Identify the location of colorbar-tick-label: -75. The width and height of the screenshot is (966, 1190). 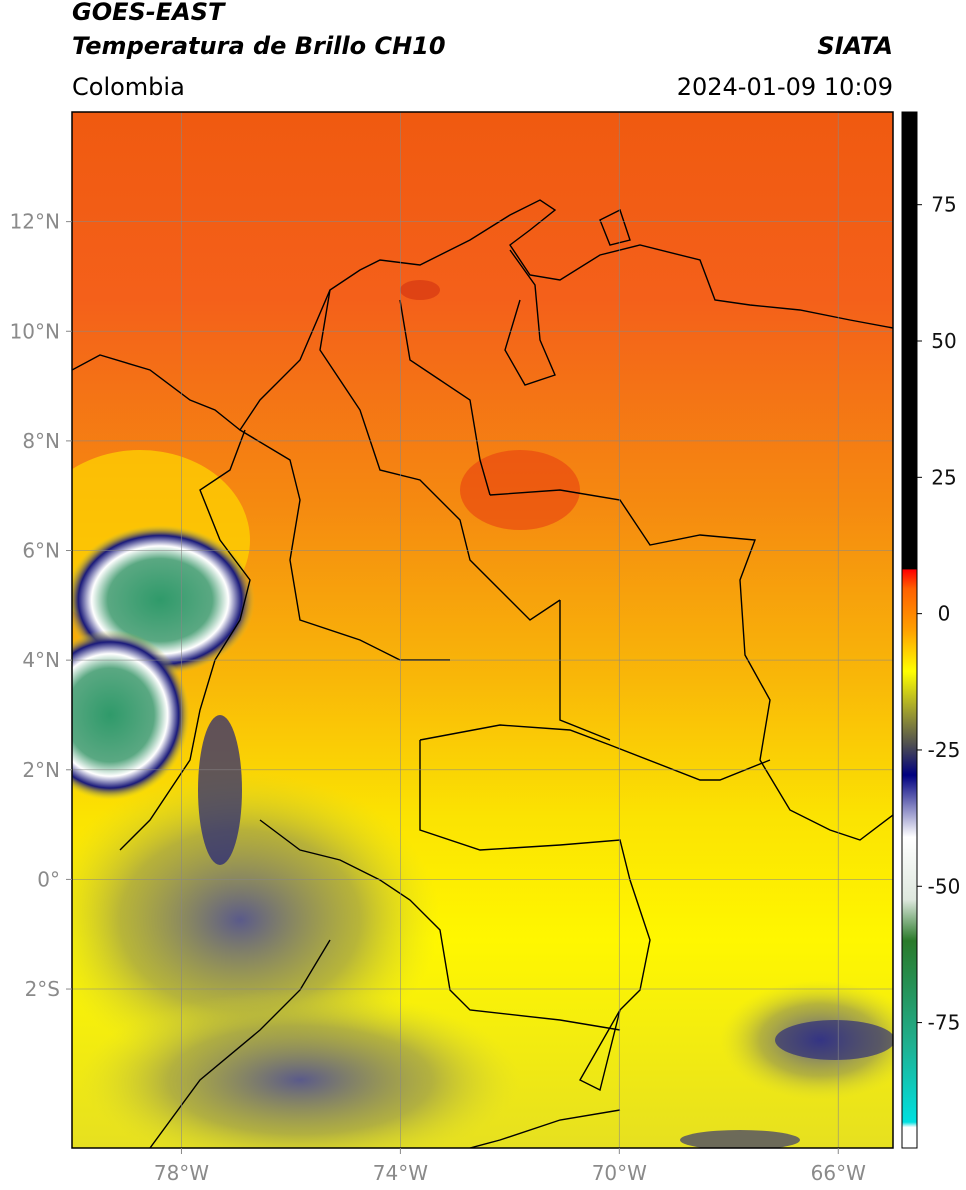
(944, 1023).